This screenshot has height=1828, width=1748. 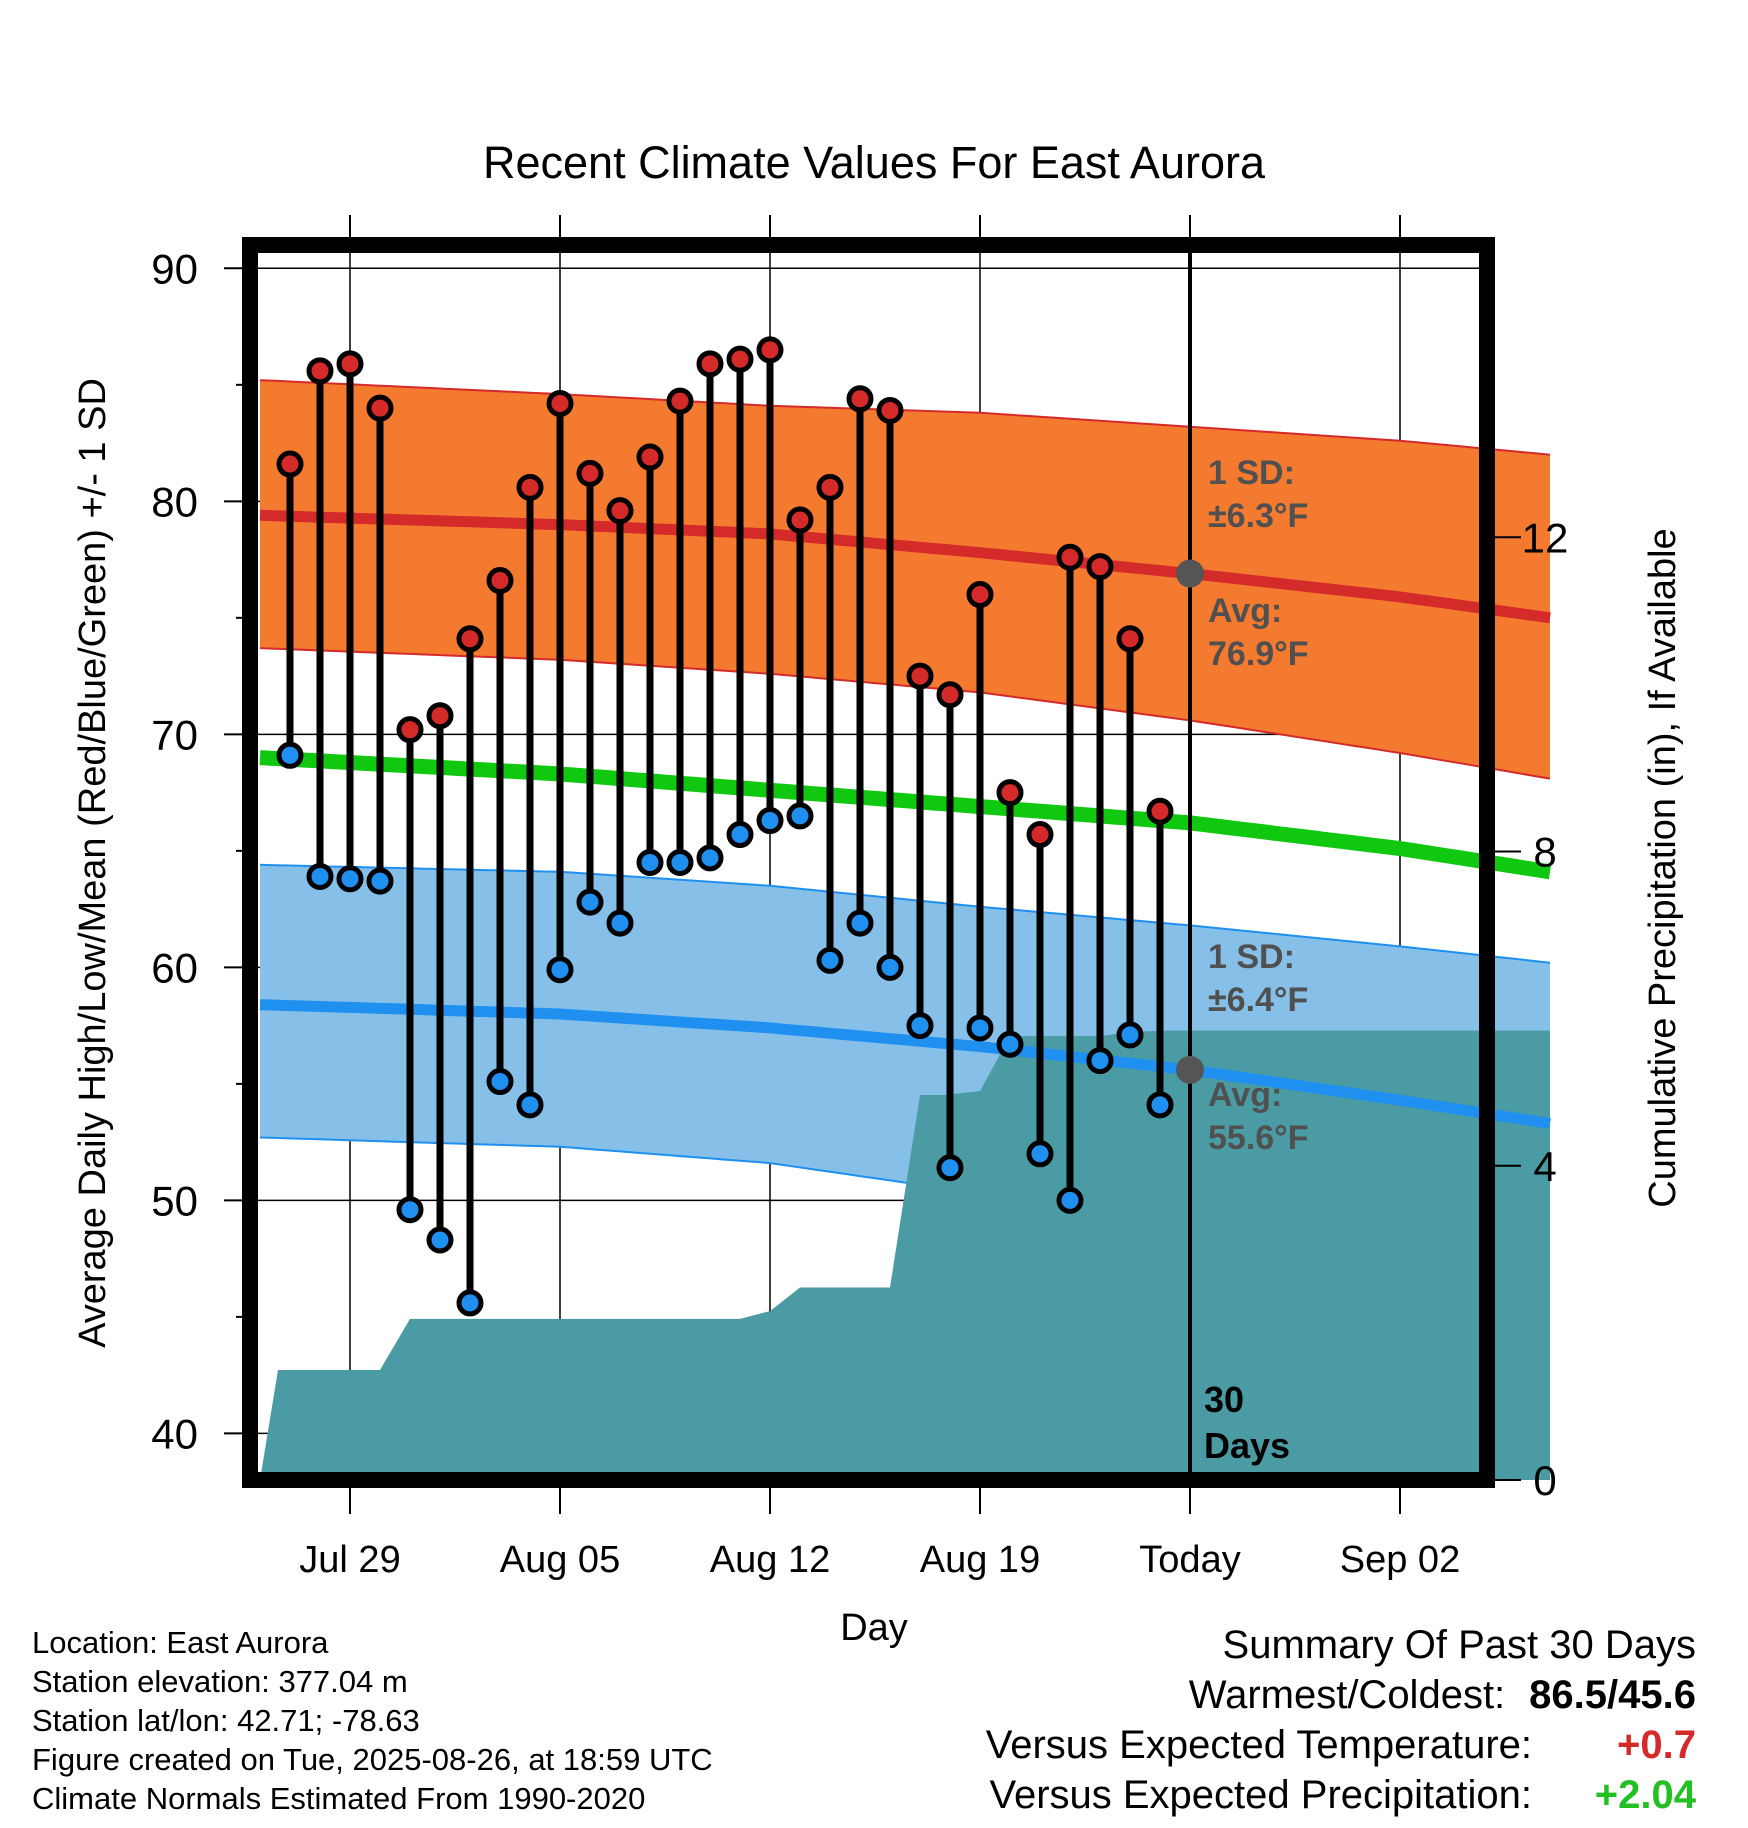 I want to click on elevation-text: Station elevation: 377.04 m, so click(x=220, y=1681).